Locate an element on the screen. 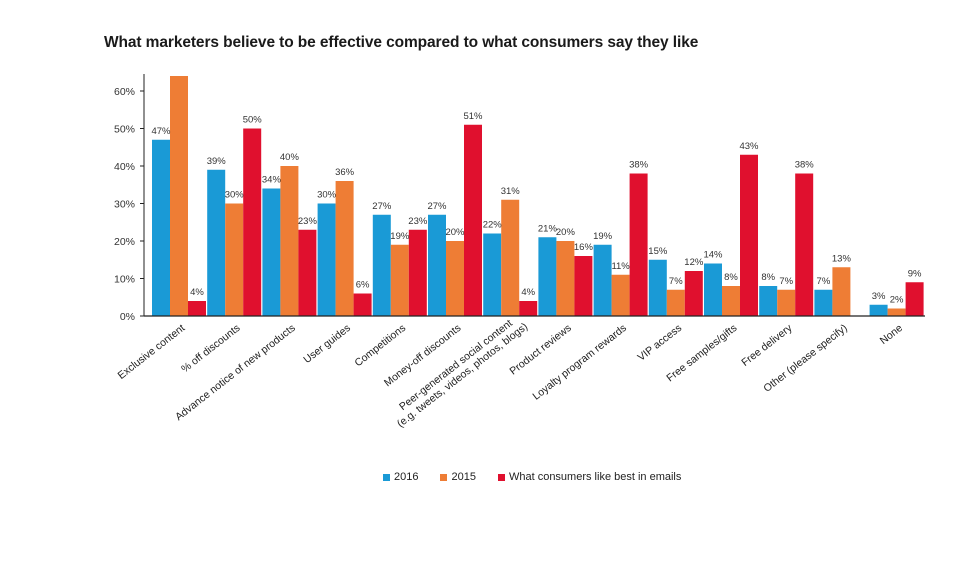 The image size is (976, 566). y-tick-label: 40% is located at coordinates (124, 167).